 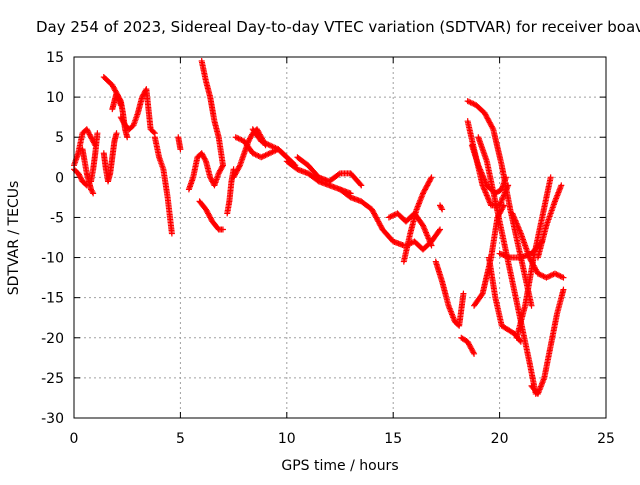 What do you see at coordinates (500, 439) in the screenshot?
I see `x-tick-label: 20` at bounding box center [500, 439].